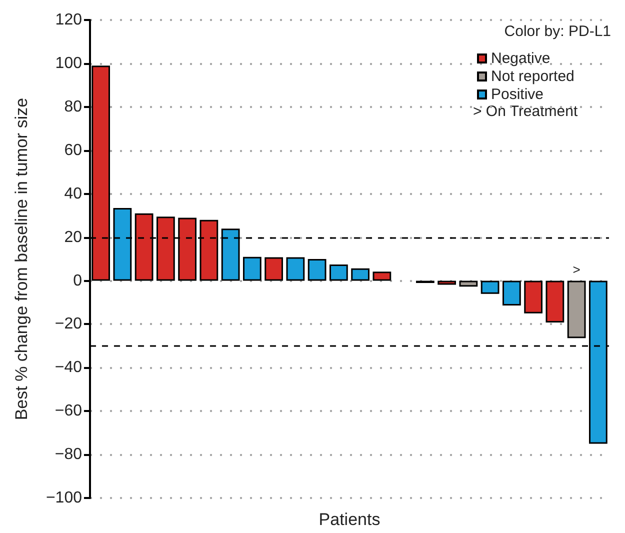 This screenshot has width=625, height=533. I want to click on y-tick-label: −80, so click(68, 455).